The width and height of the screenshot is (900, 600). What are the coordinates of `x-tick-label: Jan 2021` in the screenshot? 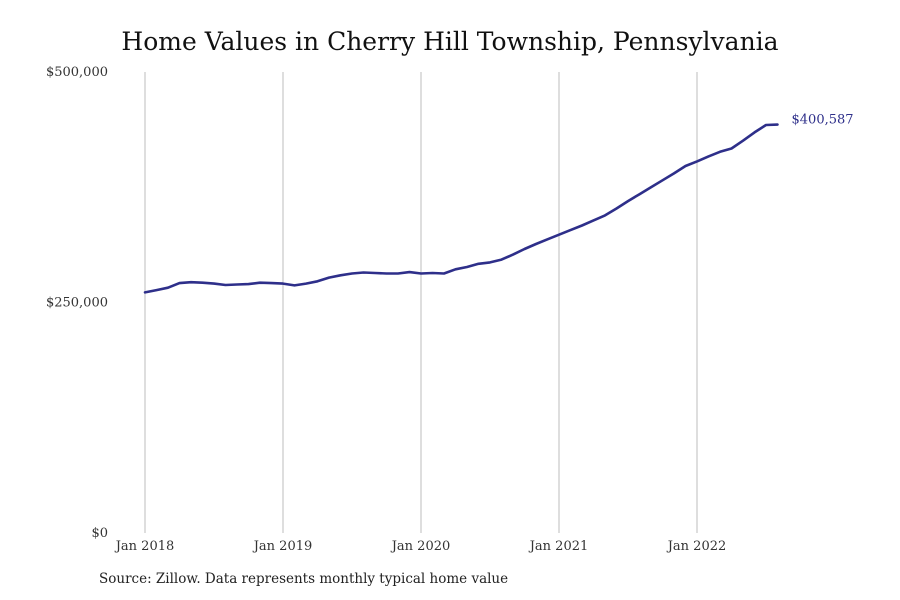 It's located at (558, 546).